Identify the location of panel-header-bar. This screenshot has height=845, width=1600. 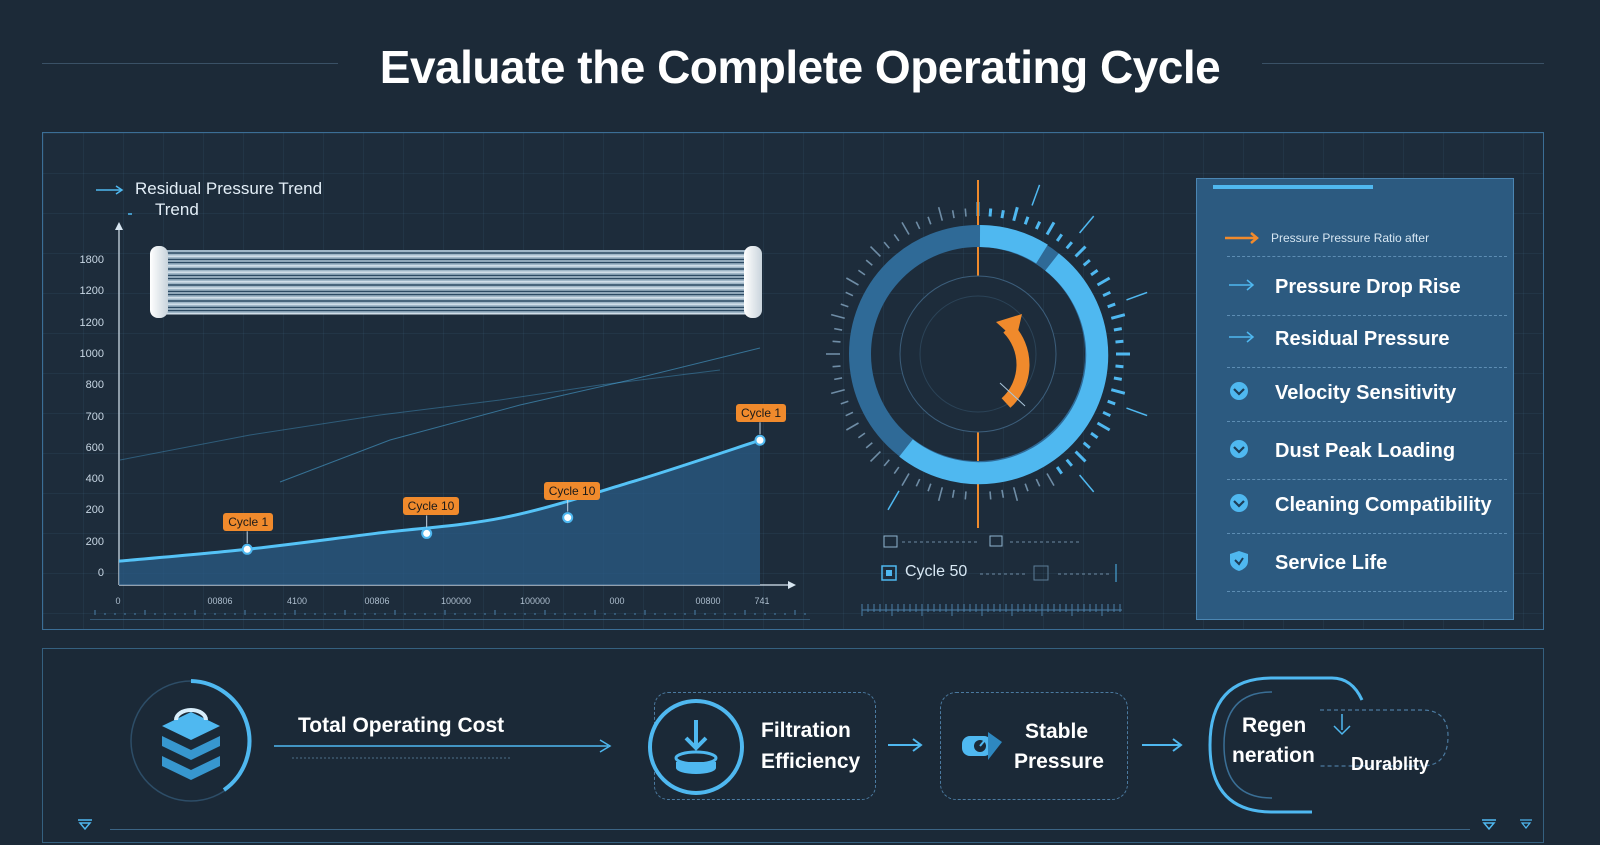
(1293, 187).